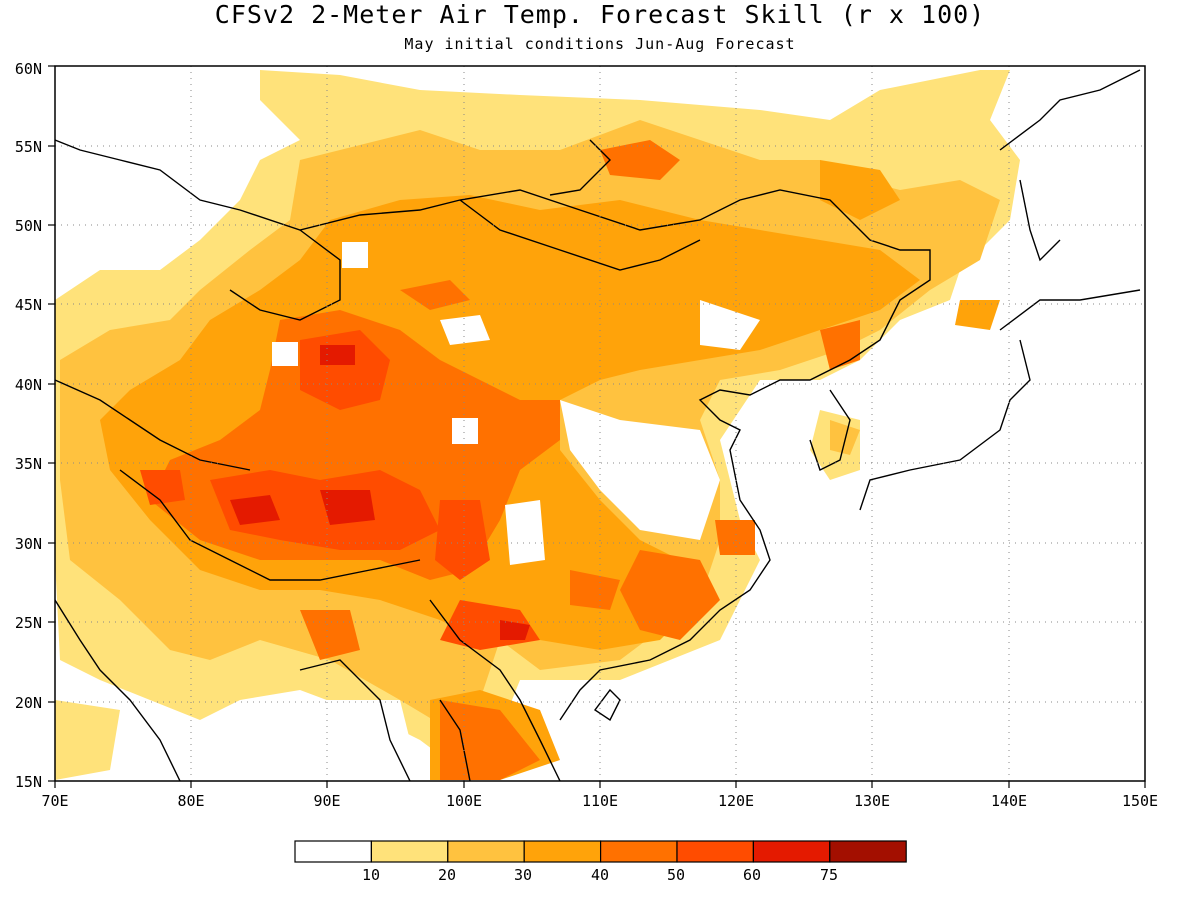 This screenshot has height=900, width=1200. Describe the element at coordinates (752, 875) in the screenshot. I see `colorbar-label: 60` at that location.